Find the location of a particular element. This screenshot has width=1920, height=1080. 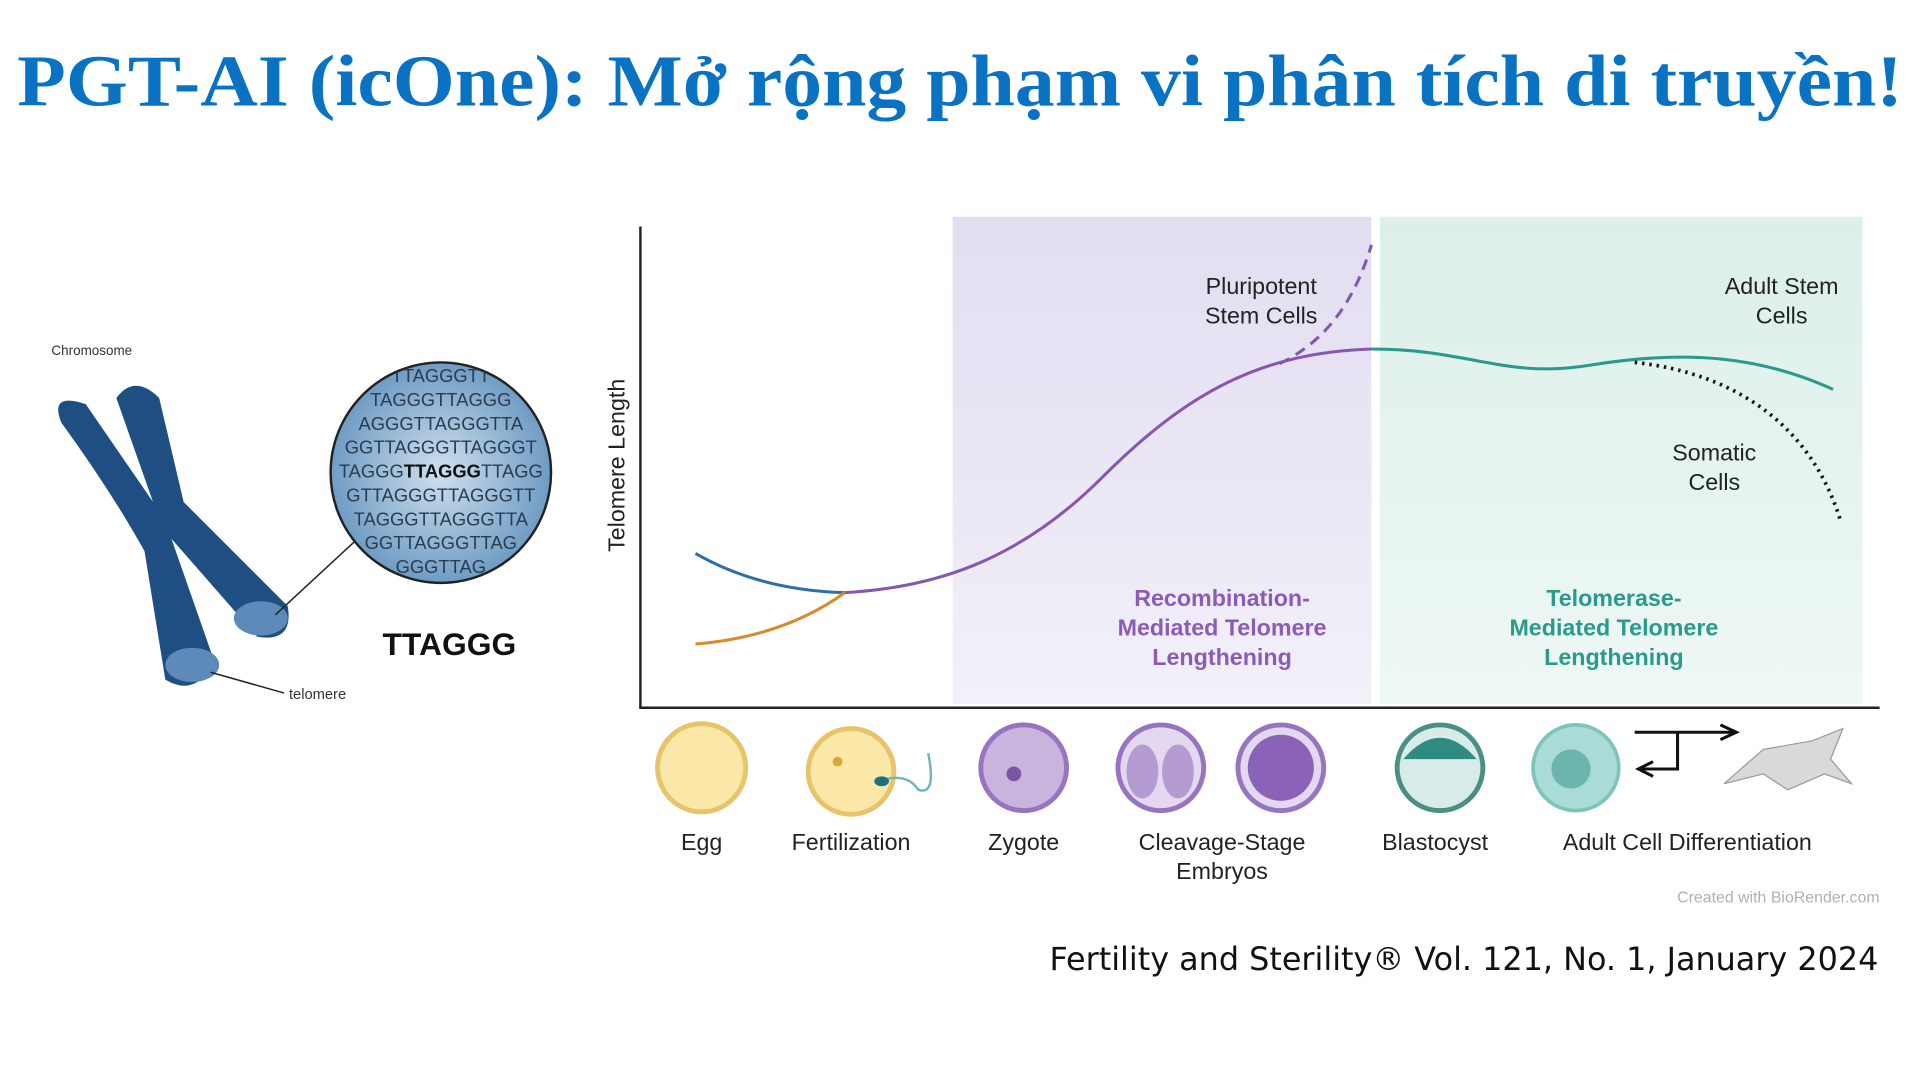

sequence-line: GGGTTAG is located at coordinates (441, 566).